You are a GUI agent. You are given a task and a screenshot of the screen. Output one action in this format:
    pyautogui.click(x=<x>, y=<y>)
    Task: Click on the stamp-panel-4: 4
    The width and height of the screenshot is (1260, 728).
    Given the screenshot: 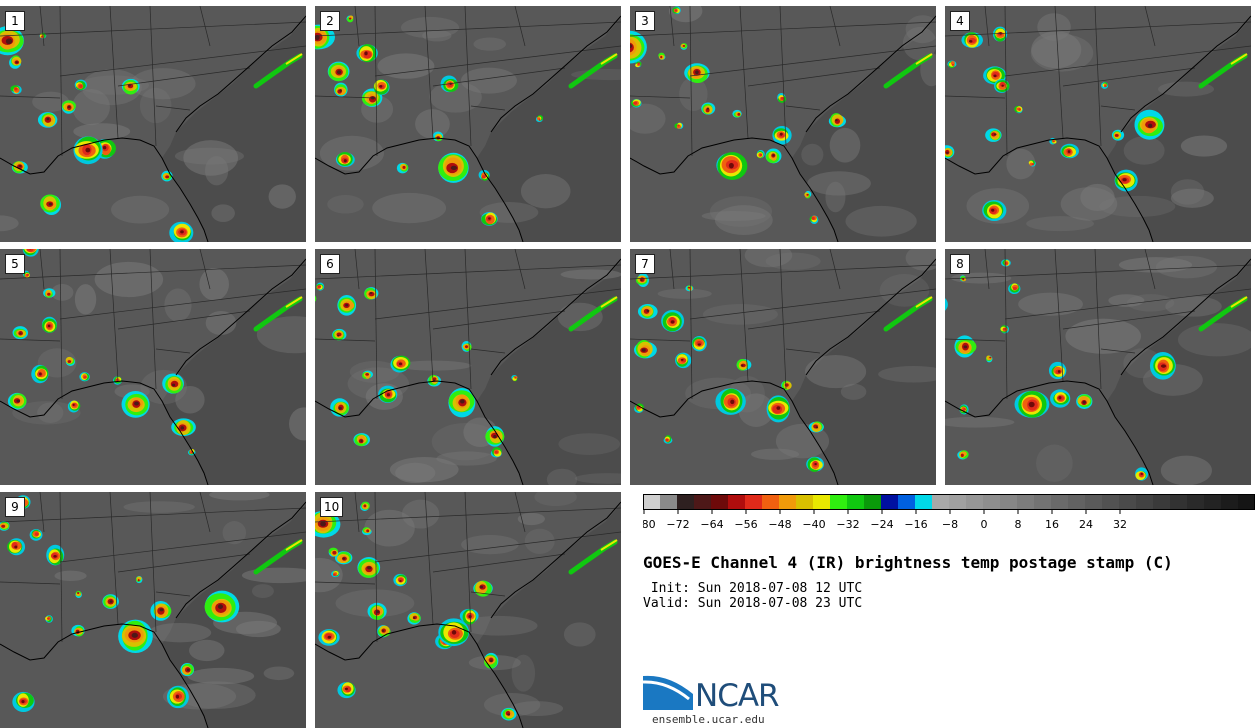 What is the action you would take?
    pyautogui.click(x=1098, y=124)
    